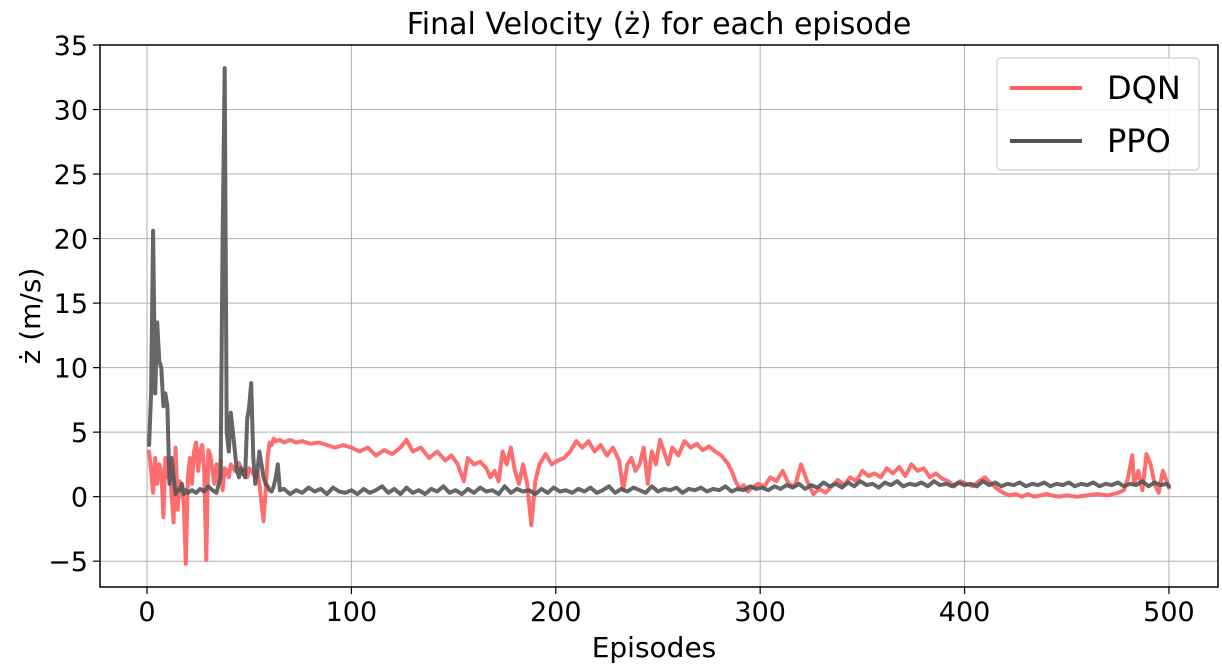 This screenshot has height=671, width=1222. I want to click on y-tick-label: −5, so click(68, 562).